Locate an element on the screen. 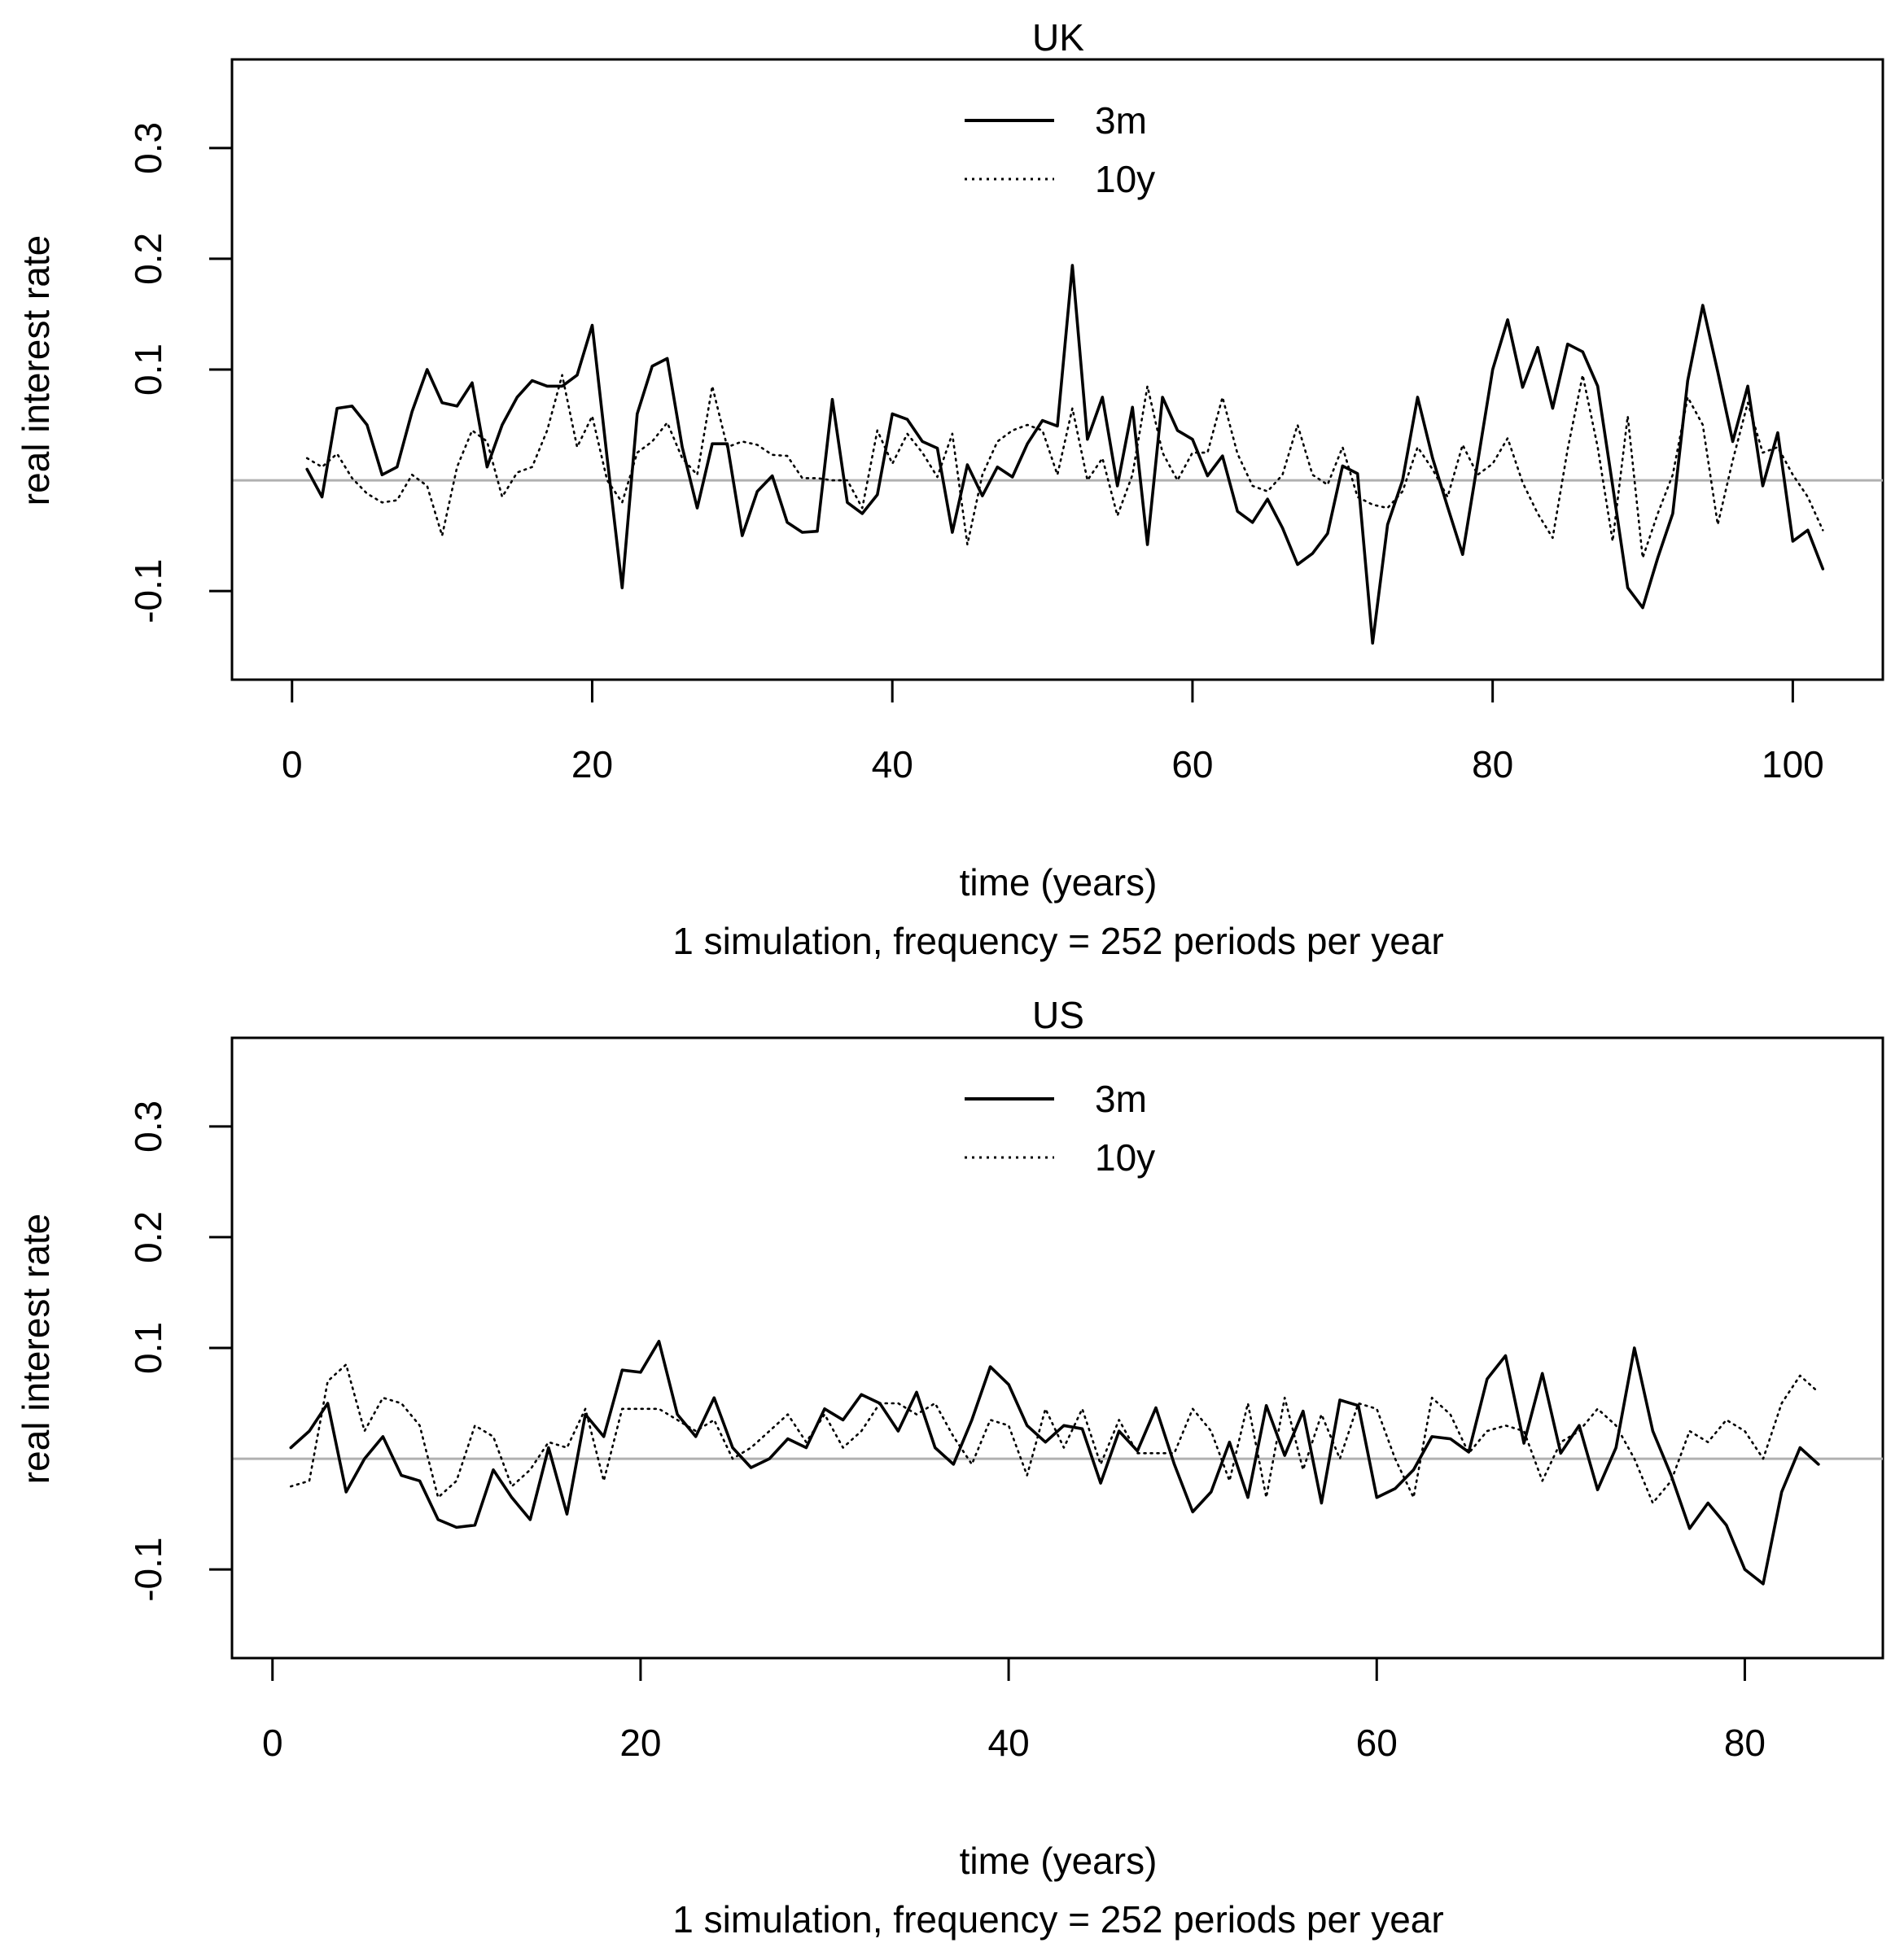  uk-legend: 3m 10y is located at coordinates (1060, 149).